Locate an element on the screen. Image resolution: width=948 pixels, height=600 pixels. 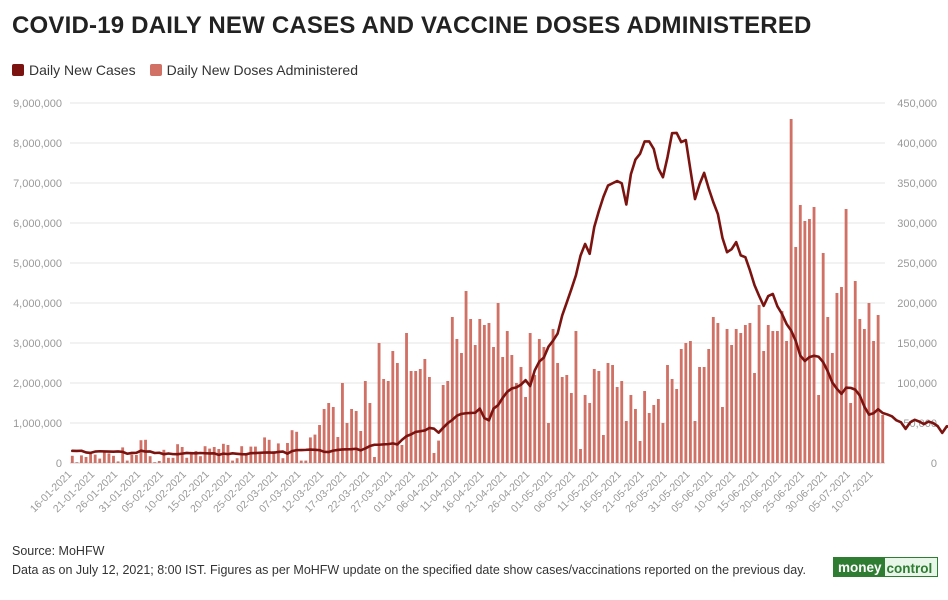
left-axis-tick-label: 2,000,000 is located at coordinates (37, 384).